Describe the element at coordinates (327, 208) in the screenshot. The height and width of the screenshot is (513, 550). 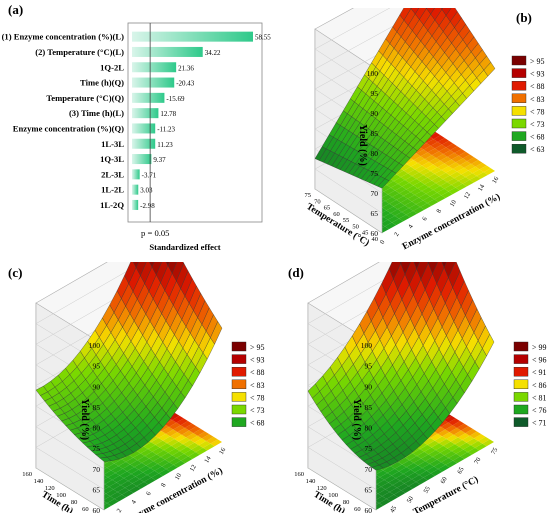
I see `y-tick-label: 65` at that location.